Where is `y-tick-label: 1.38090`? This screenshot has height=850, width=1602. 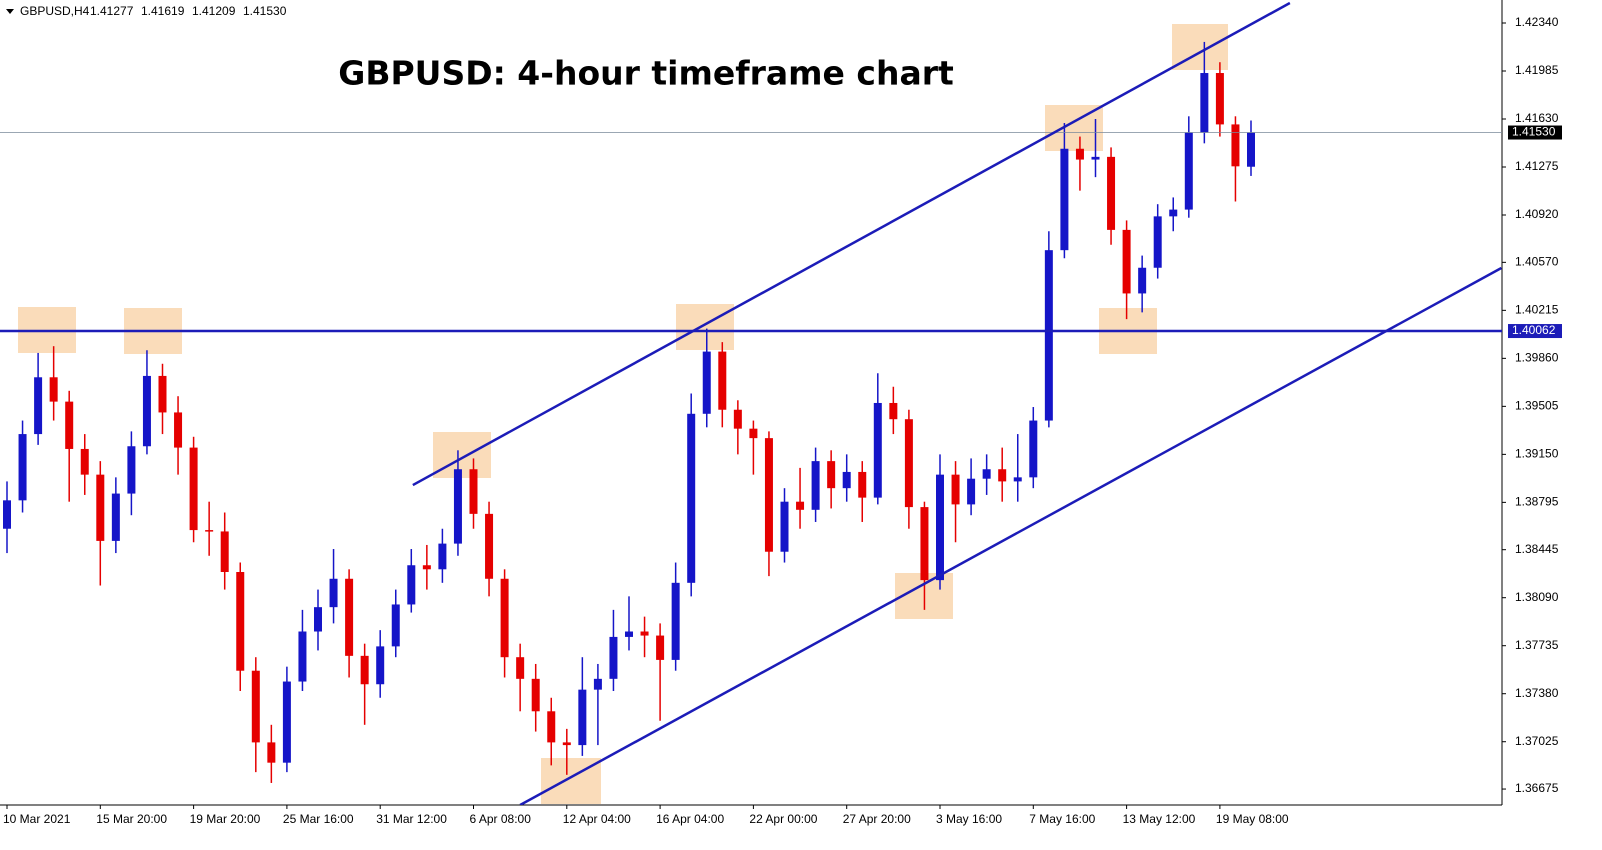 y-tick-label: 1.38090 is located at coordinates (1537, 597).